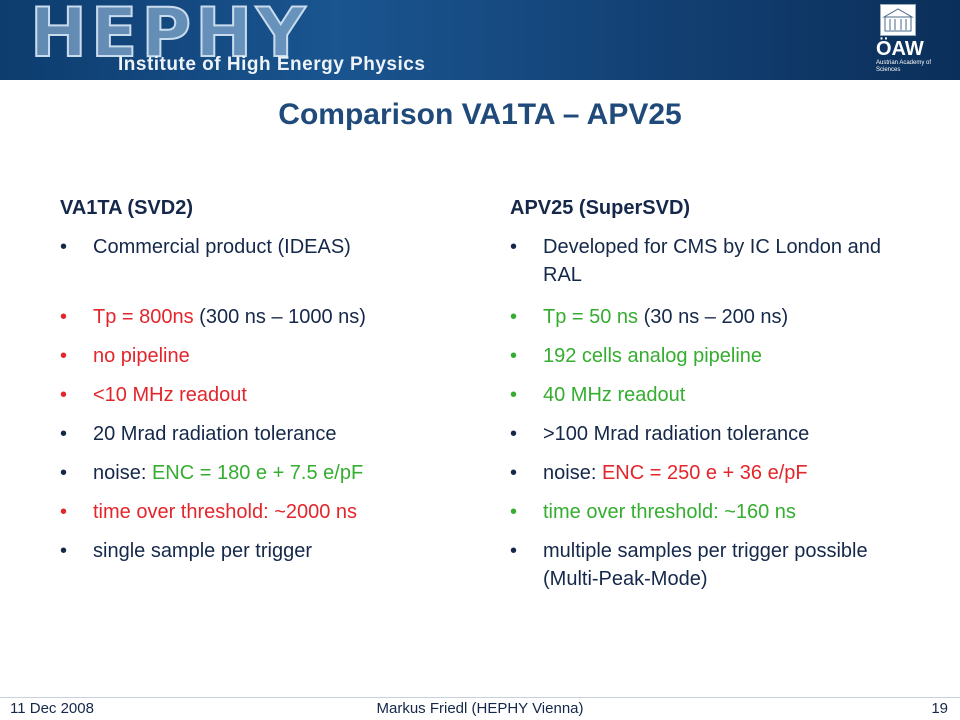 This screenshot has height=720, width=960. Describe the element at coordinates (257, 473) in the screenshot. I see `bullet-text: ENC = 180 e + 7.5 e/pF` at that location.